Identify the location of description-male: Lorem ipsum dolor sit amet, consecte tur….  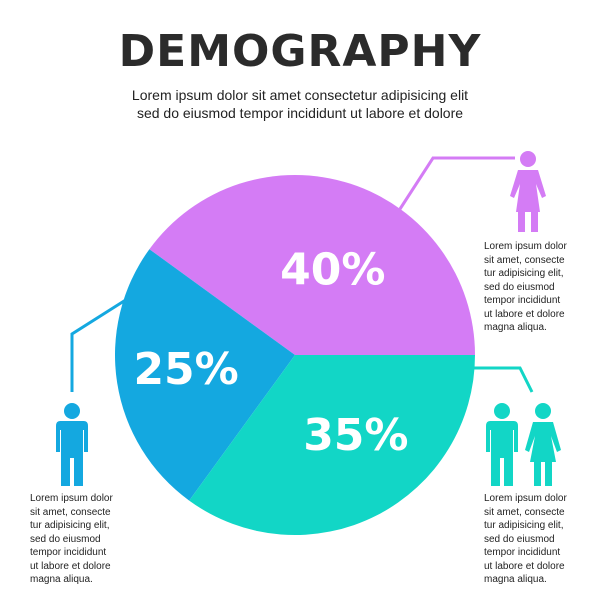
(71, 539).